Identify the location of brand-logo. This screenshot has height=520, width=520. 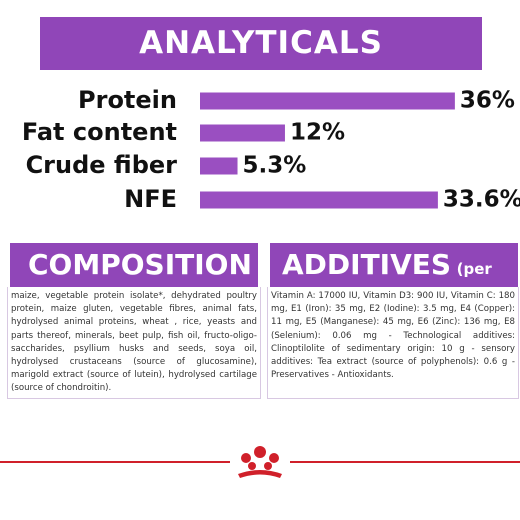
(260, 462).